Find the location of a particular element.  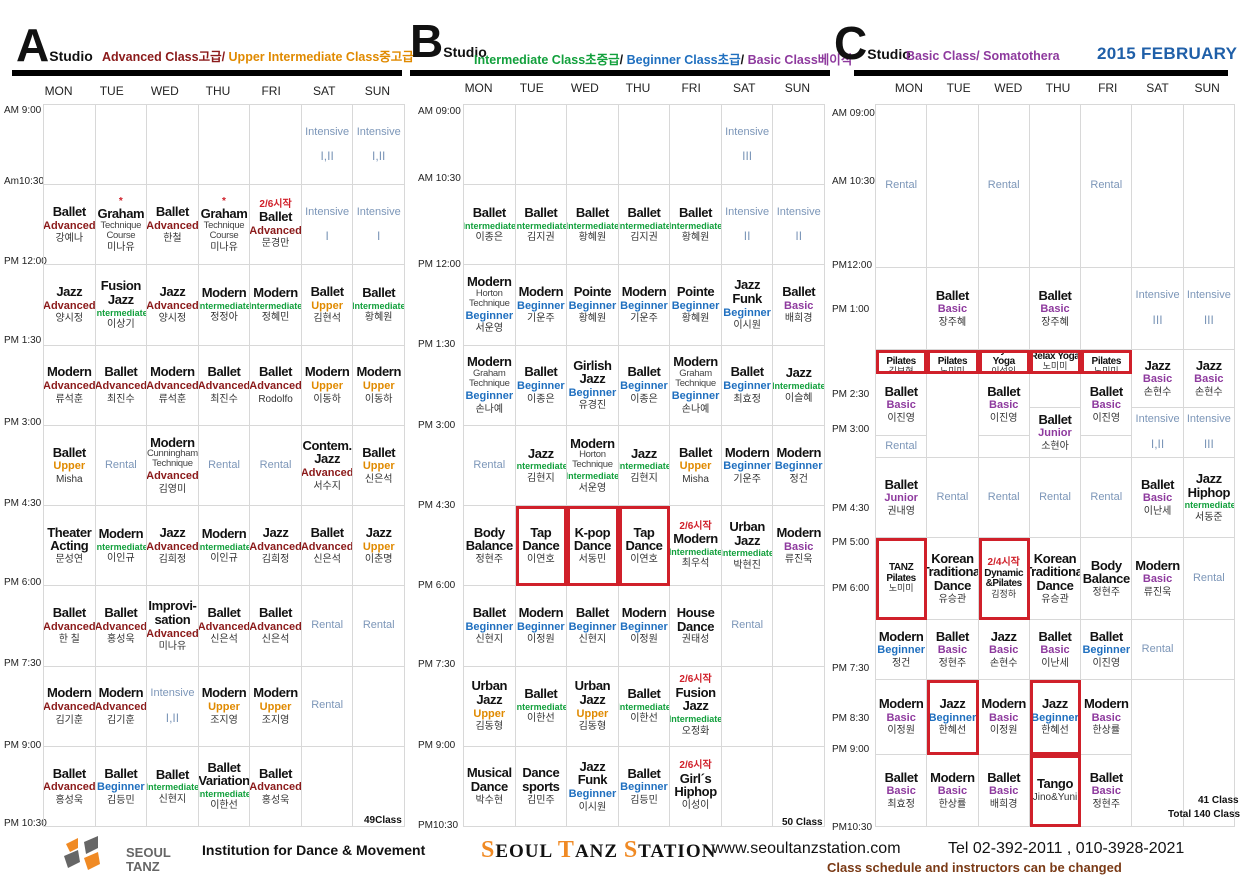

schedule-cell: Ballet Basic 배희경 is located at coordinates (799, 305).